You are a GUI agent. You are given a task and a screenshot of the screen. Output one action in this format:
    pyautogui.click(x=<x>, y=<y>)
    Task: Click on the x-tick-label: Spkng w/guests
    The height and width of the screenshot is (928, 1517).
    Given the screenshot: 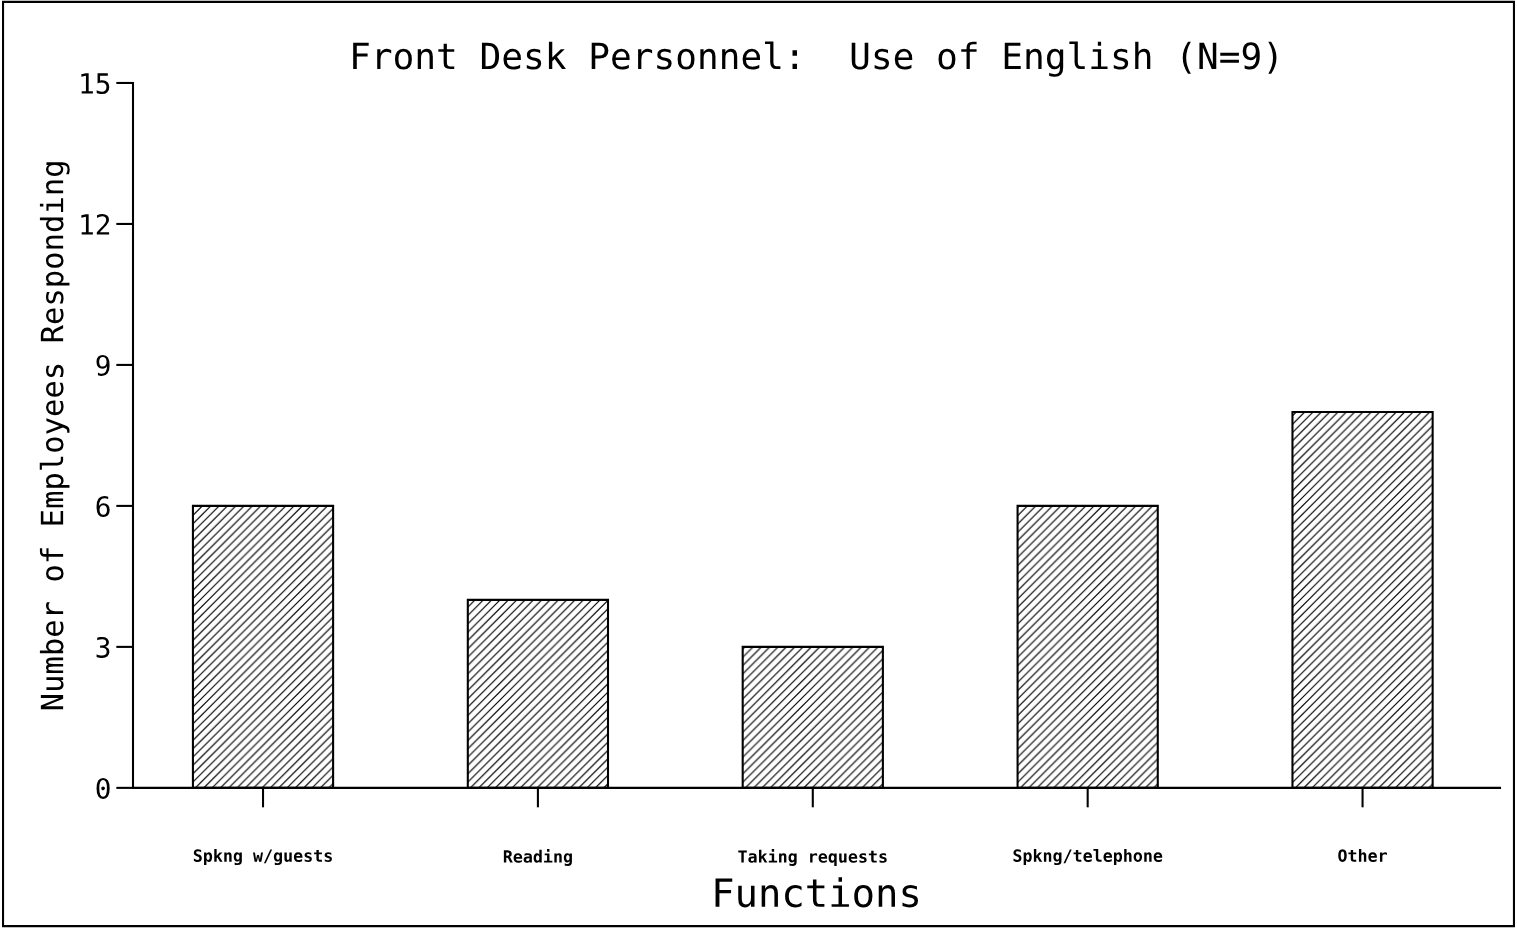 What is the action you would take?
    pyautogui.click(x=262, y=857)
    